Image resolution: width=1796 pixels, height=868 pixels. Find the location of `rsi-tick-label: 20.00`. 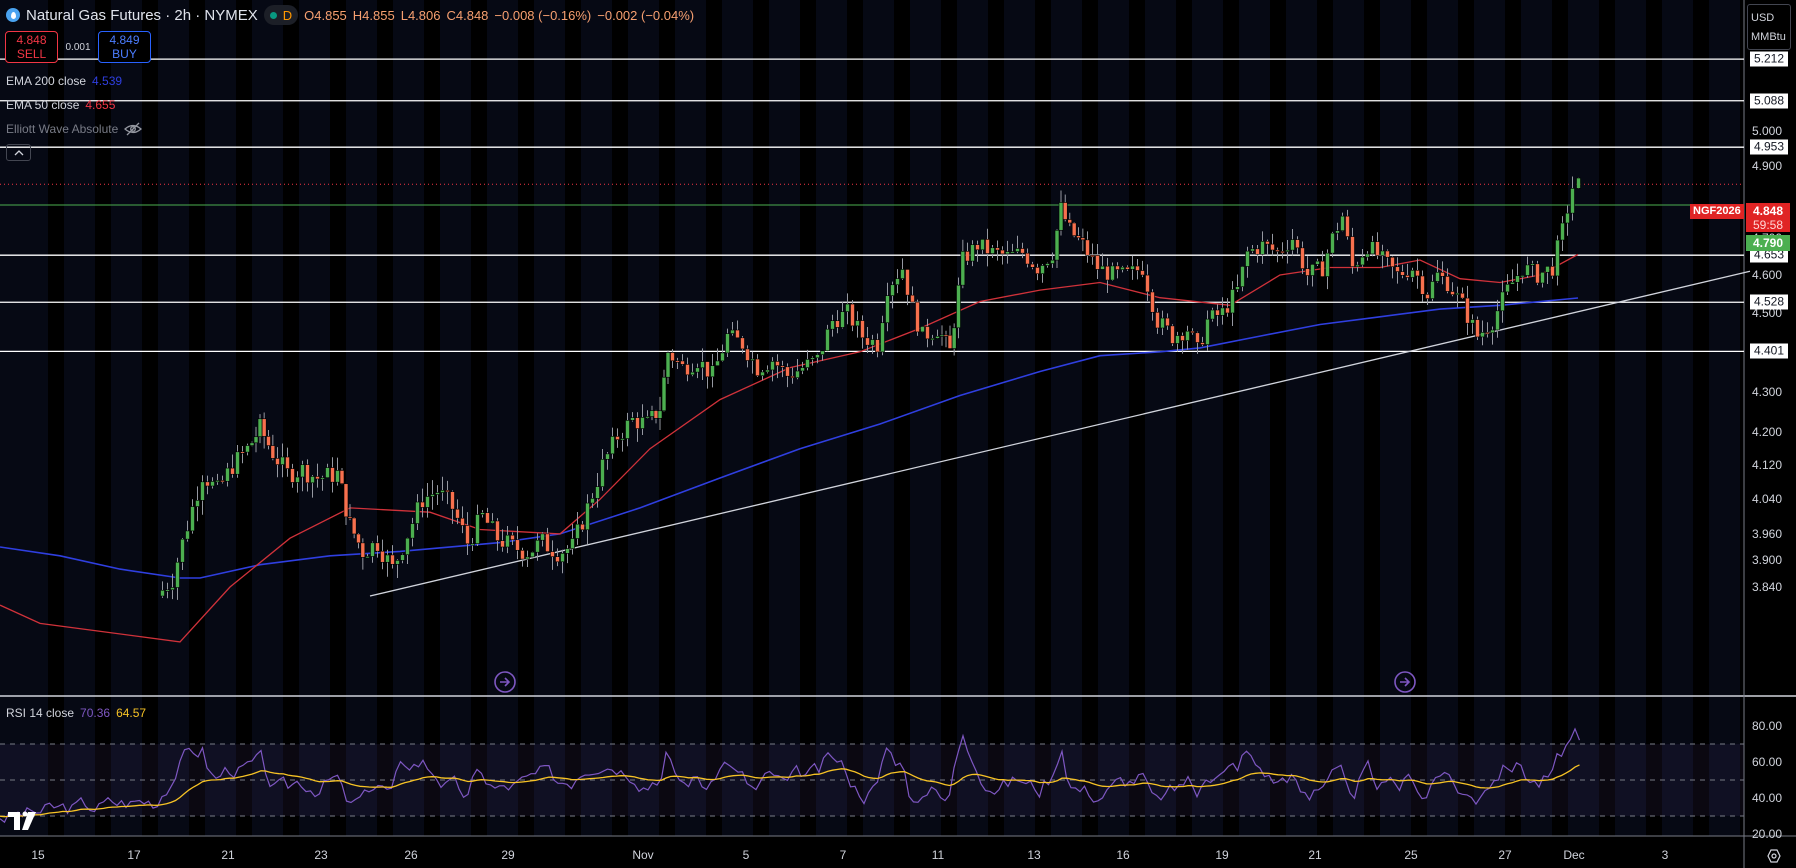

rsi-tick-label: 20.00 is located at coordinates (1767, 834).